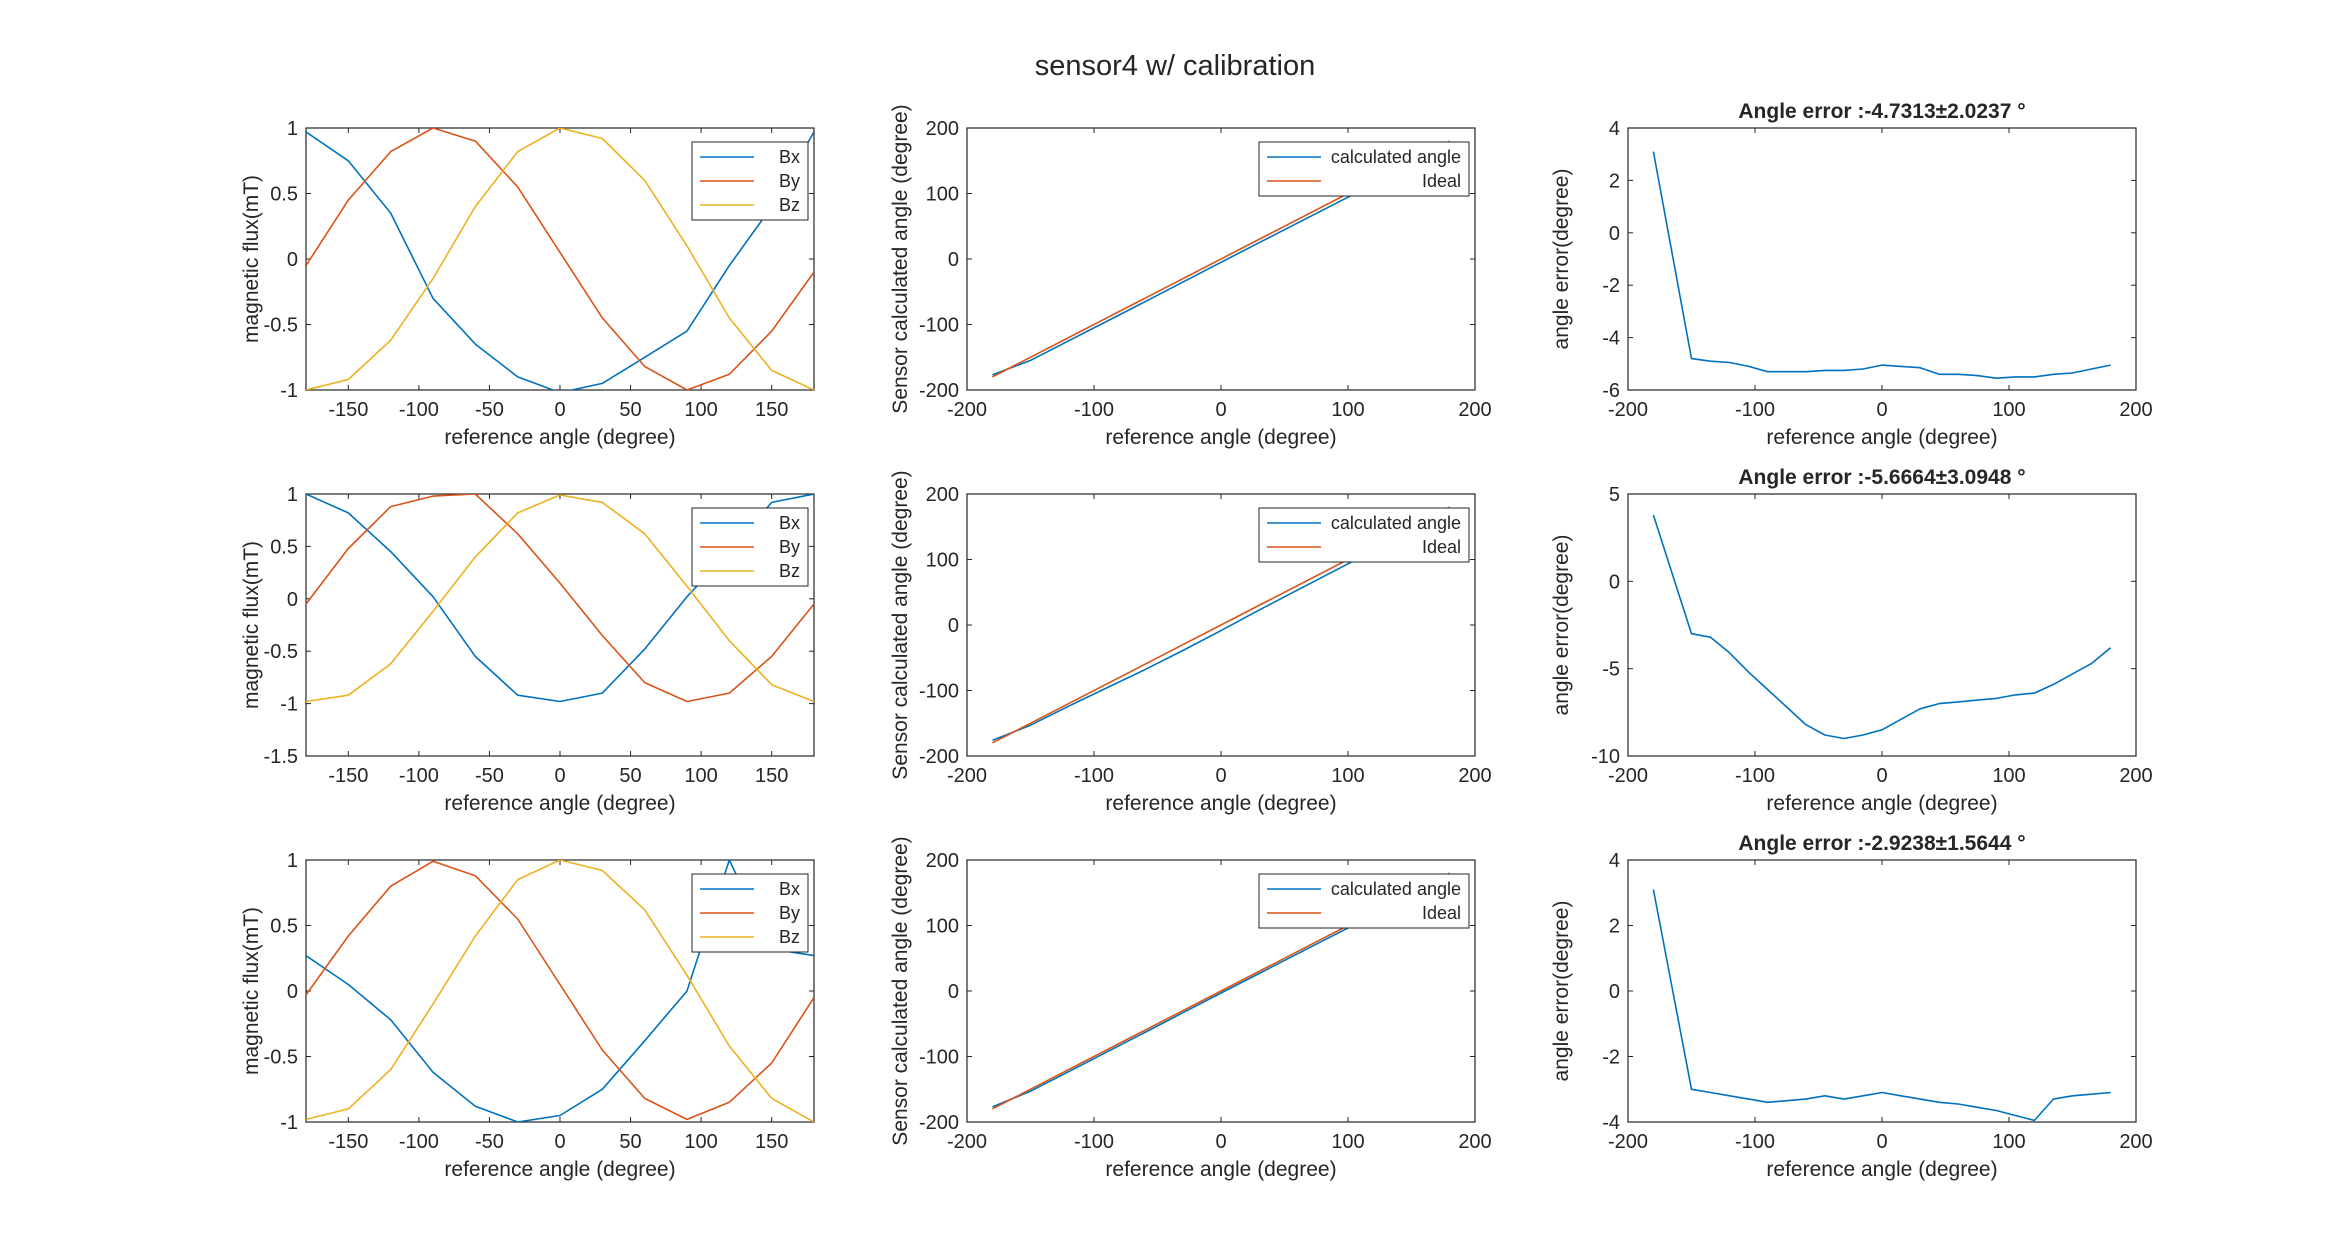  What do you see at coordinates (1881, 111) in the screenshot?
I see `subplot-title: Angle error :-4.7313±2.0237 °` at bounding box center [1881, 111].